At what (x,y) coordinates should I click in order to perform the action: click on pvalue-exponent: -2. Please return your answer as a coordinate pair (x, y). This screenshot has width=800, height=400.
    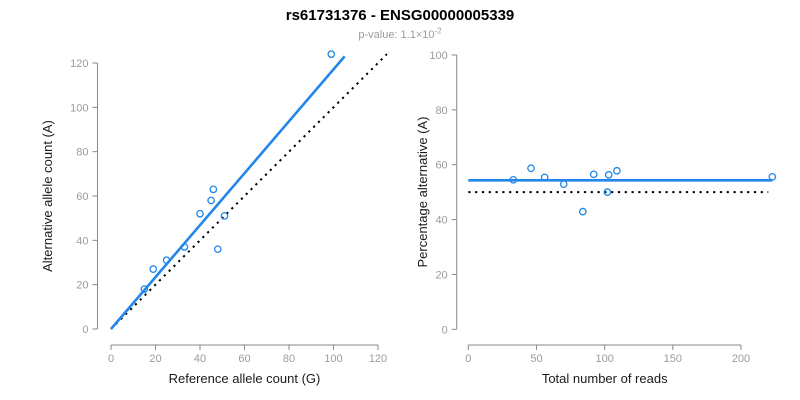
    Looking at the image, I should click on (438, 31).